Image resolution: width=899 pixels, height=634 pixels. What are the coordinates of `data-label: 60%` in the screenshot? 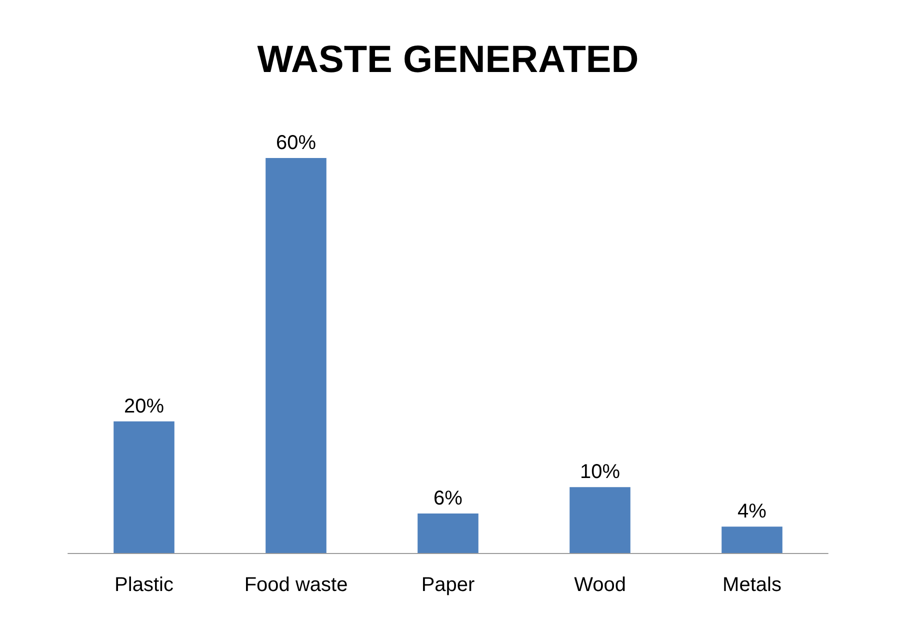 It's located at (296, 143).